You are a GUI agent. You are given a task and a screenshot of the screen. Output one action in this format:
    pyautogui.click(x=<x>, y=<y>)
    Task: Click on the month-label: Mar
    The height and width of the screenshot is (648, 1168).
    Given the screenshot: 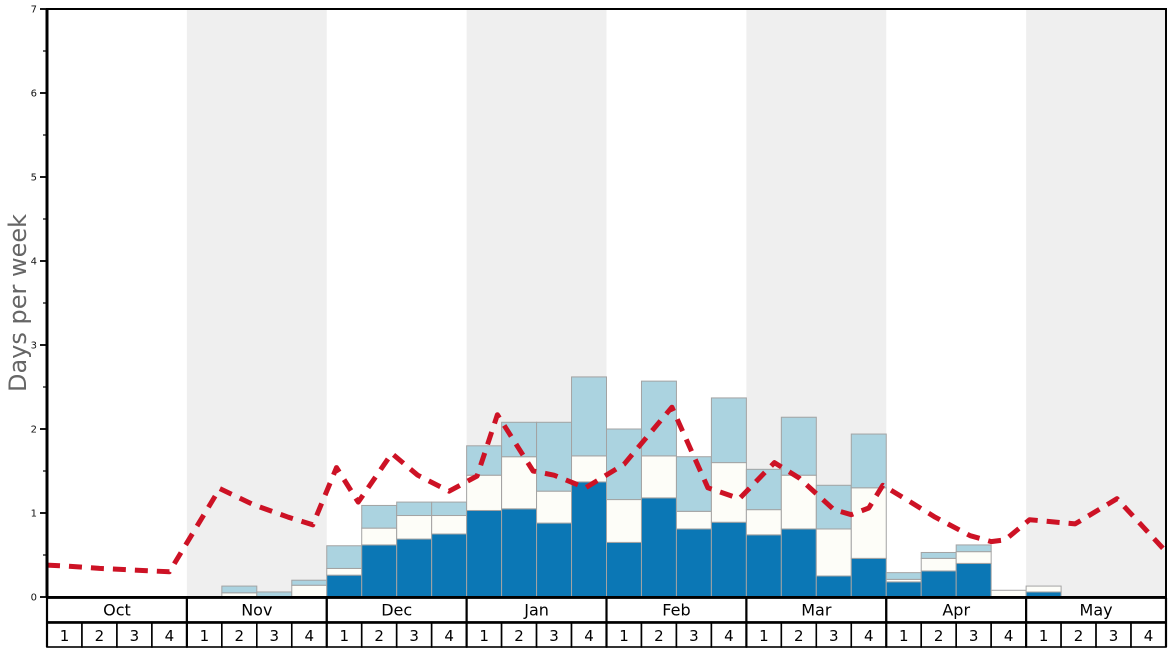 What is the action you would take?
    pyautogui.click(x=816, y=610)
    